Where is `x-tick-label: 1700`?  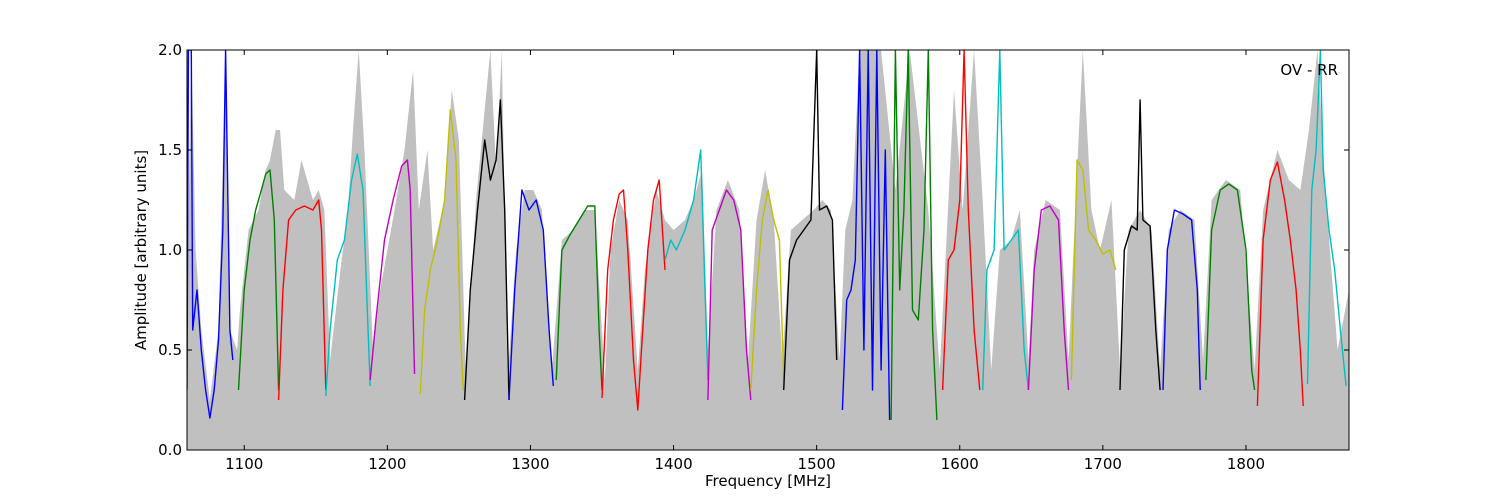 x-tick-label: 1700 is located at coordinates (1103, 464).